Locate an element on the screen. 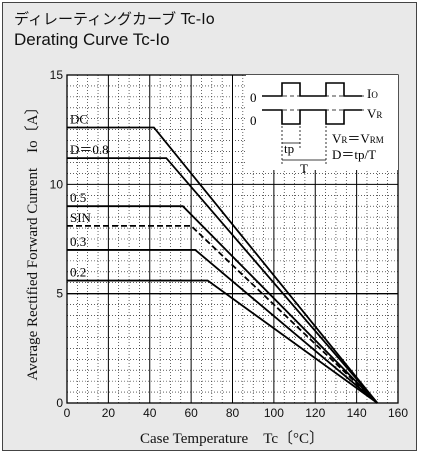 The width and height of the screenshot is (421, 455). chart-title-en: Derating Curve Tc-Io is located at coordinates (92, 39).